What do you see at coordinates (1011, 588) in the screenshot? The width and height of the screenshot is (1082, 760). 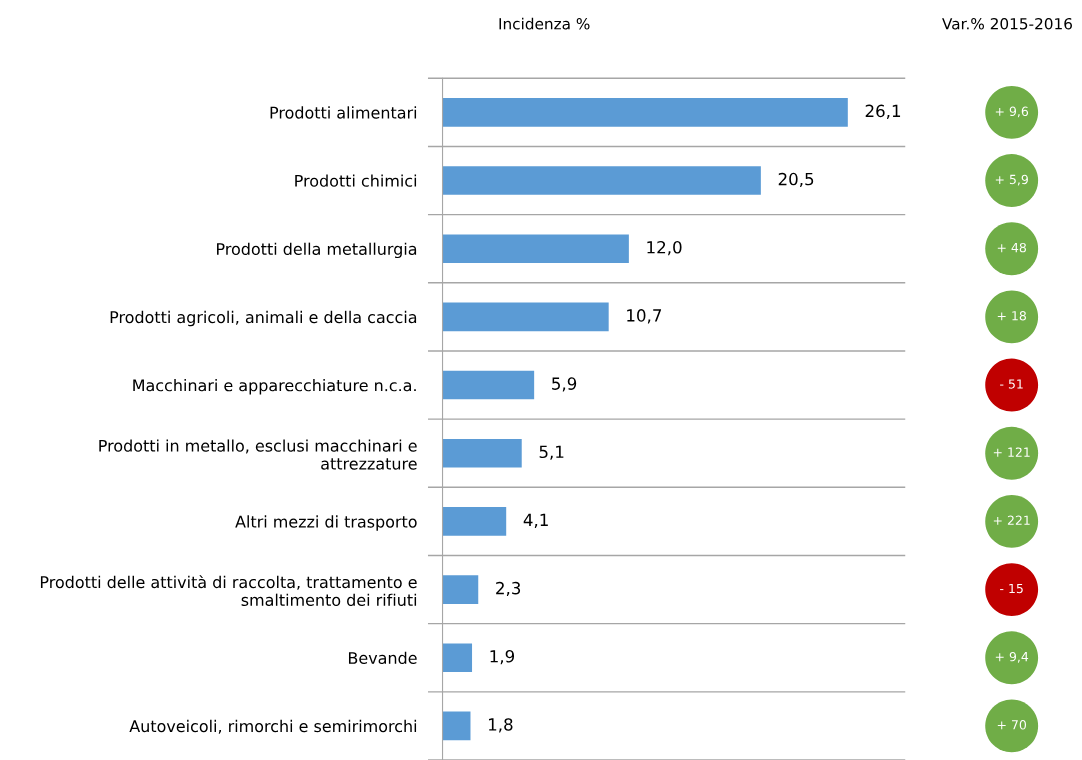 I see `data-label: - 15` at bounding box center [1011, 588].